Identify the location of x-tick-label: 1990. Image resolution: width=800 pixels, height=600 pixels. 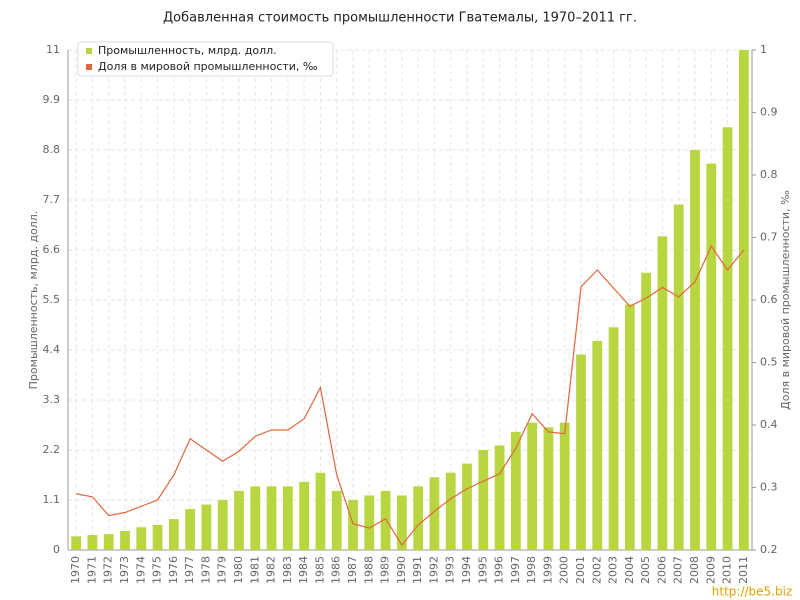
(401, 570).